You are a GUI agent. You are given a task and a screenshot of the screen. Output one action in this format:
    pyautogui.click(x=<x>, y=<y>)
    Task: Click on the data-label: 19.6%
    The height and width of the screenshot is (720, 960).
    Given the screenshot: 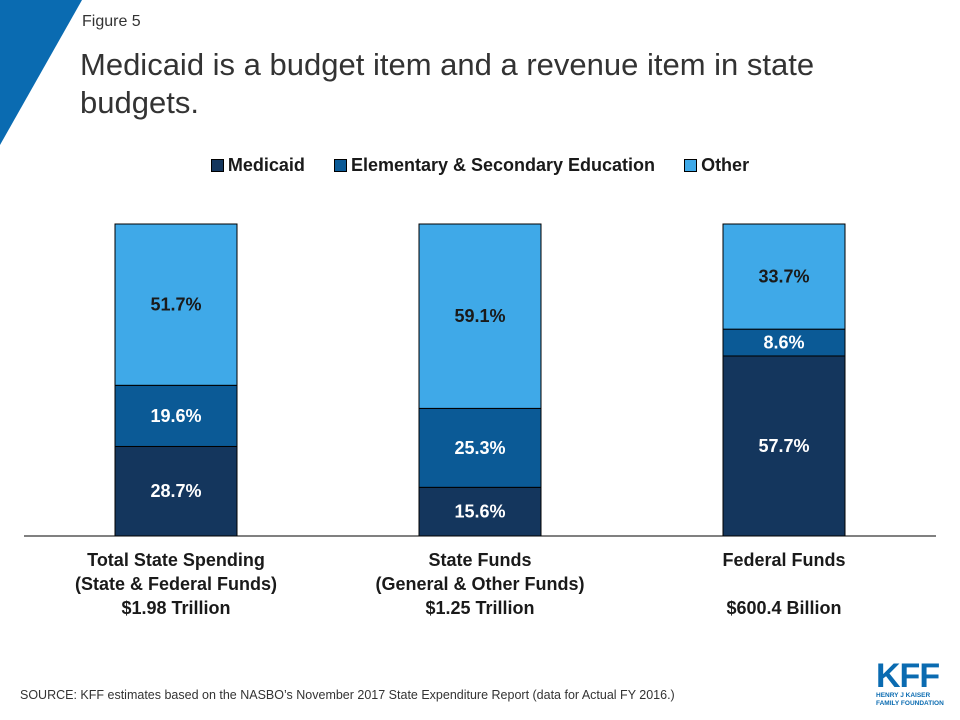 What is the action you would take?
    pyautogui.click(x=175, y=416)
    